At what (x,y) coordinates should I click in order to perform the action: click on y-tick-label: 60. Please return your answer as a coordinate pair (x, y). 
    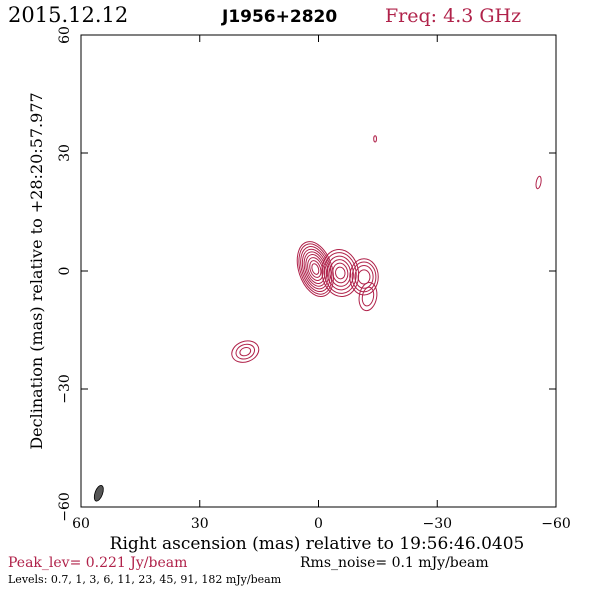
    Looking at the image, I should click on (65, 35).